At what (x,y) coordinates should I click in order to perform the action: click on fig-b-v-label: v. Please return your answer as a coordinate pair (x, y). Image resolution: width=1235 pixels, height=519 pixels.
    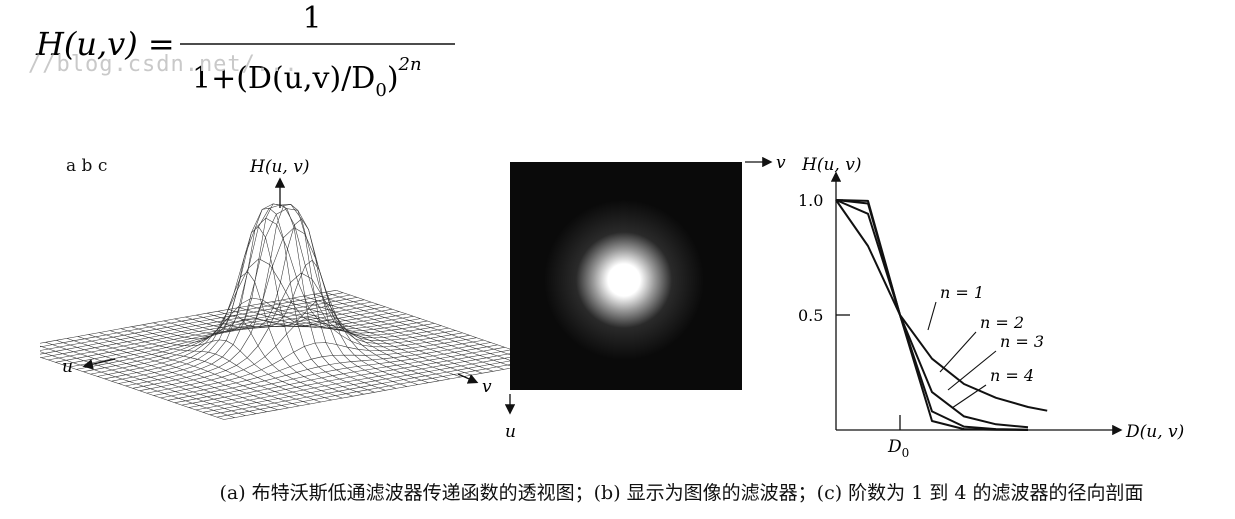
    Looking at the image, I should click on (781, 163).